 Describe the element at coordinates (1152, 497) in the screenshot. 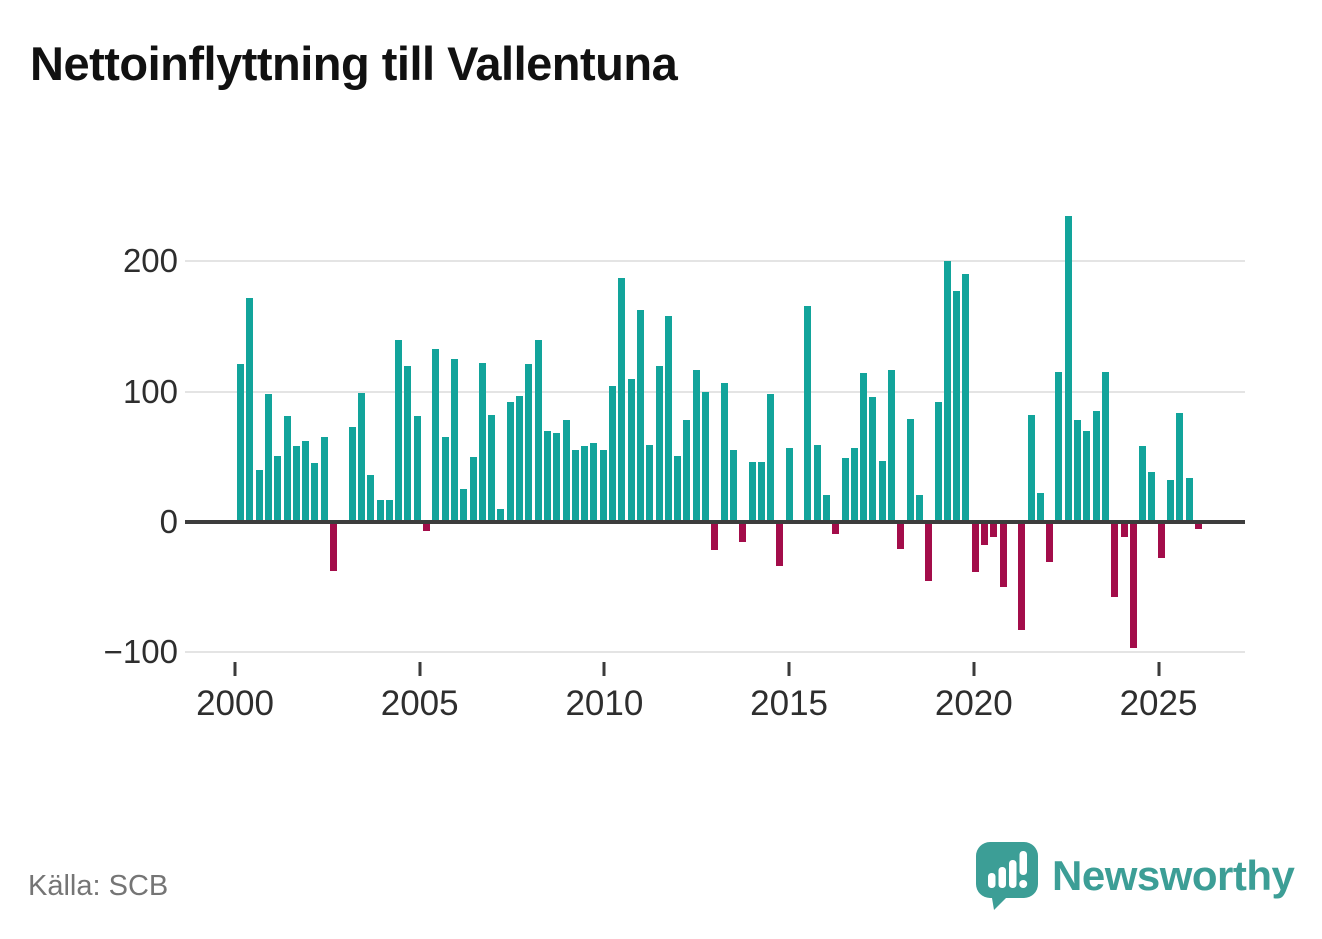

I see `bar-2024-q3` at that location.